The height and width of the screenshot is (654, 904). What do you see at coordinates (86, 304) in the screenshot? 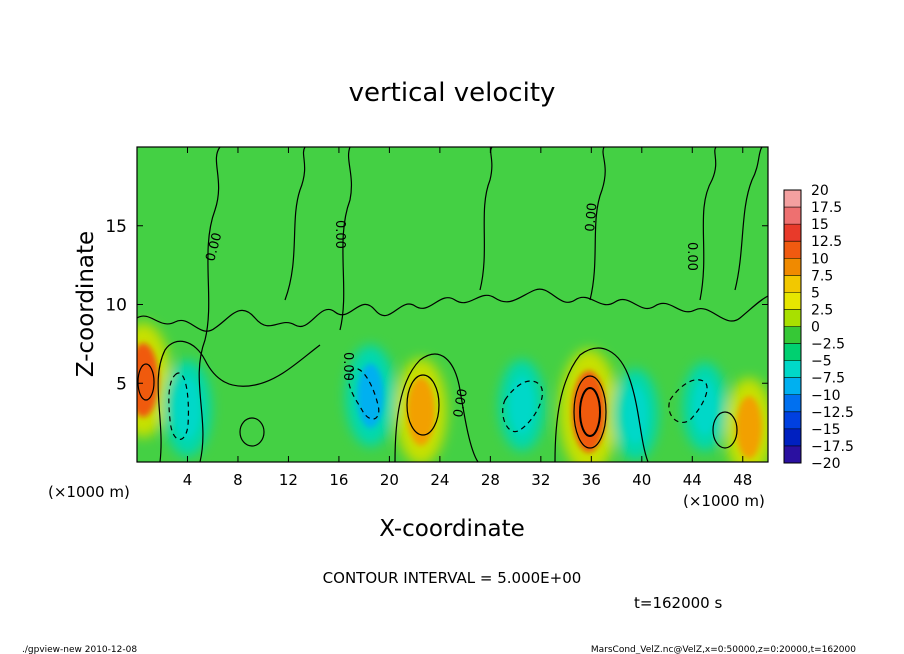
I see `y-axis-title: Z-coordinate` at bounding box center [86, 304].